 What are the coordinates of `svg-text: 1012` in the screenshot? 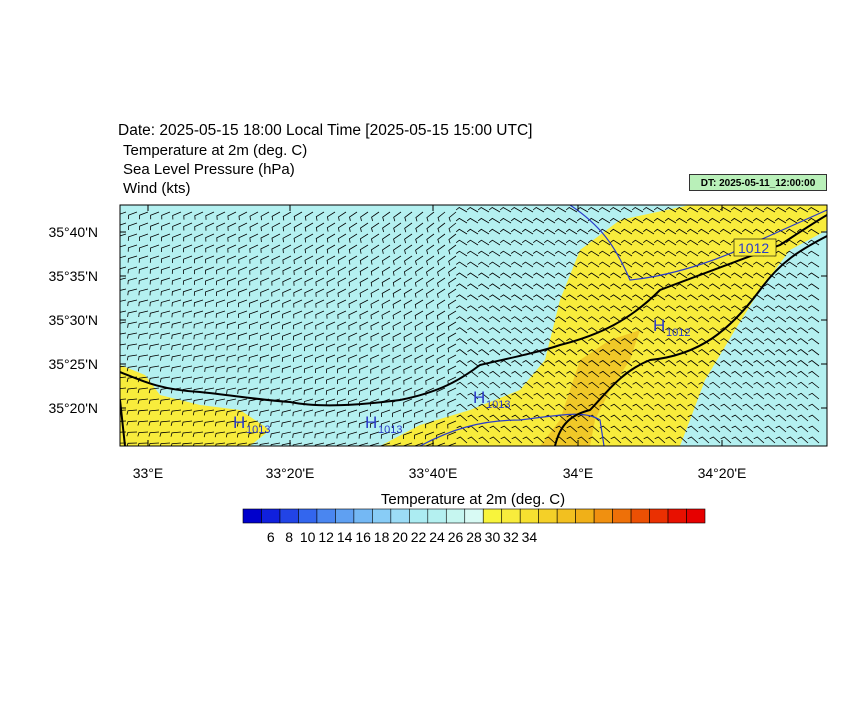 It's located at (753, 248).